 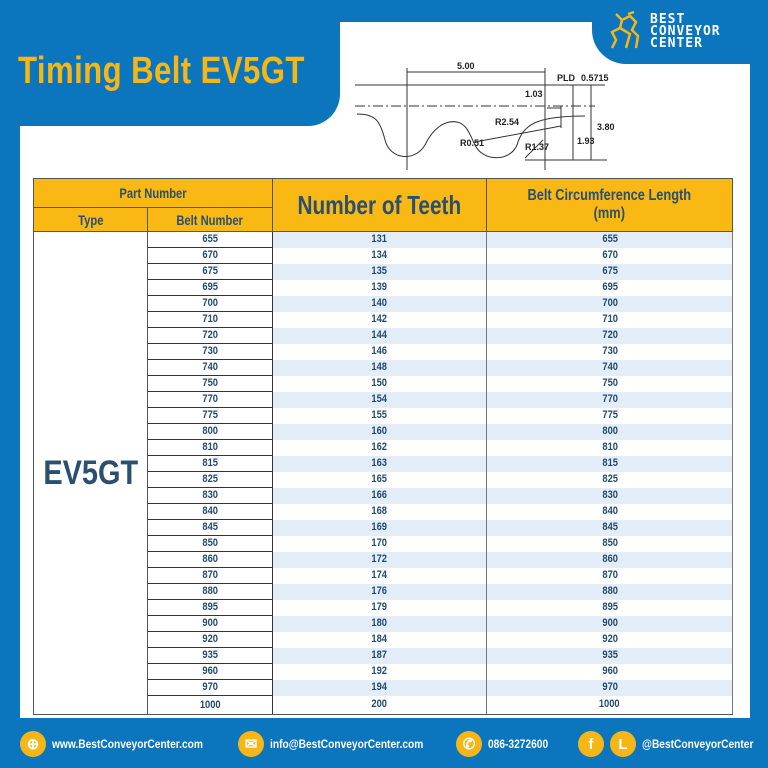 I want to click on belt-number-cell: 810, so click(x=209, y=447).